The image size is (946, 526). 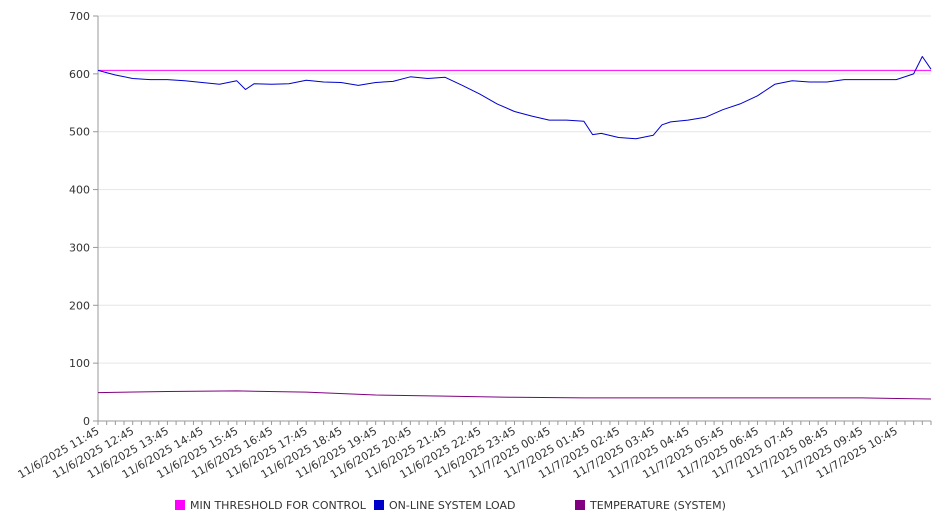 I want to click on legend-item: ON-LINE SYSTEM LOAD, so click(x=444, y=505).